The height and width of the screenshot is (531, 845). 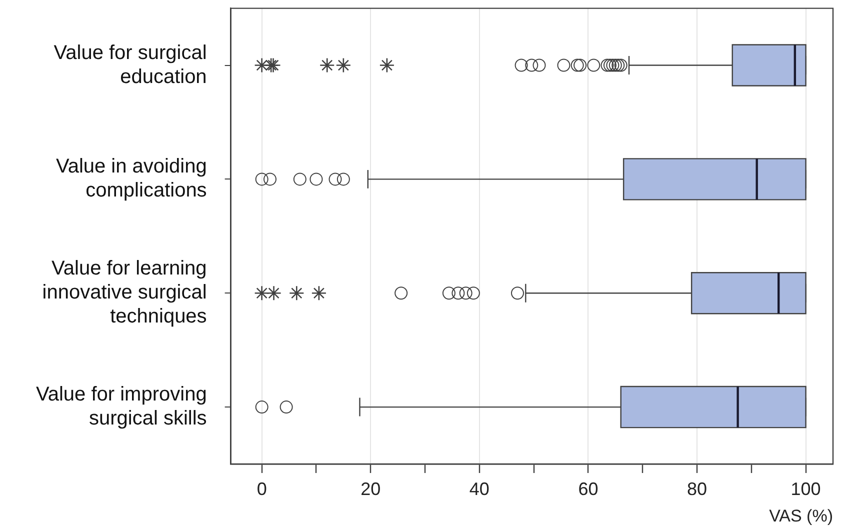 I want to click on y-tick-label: Value in avoiding complications, so click(x=131, y=179).